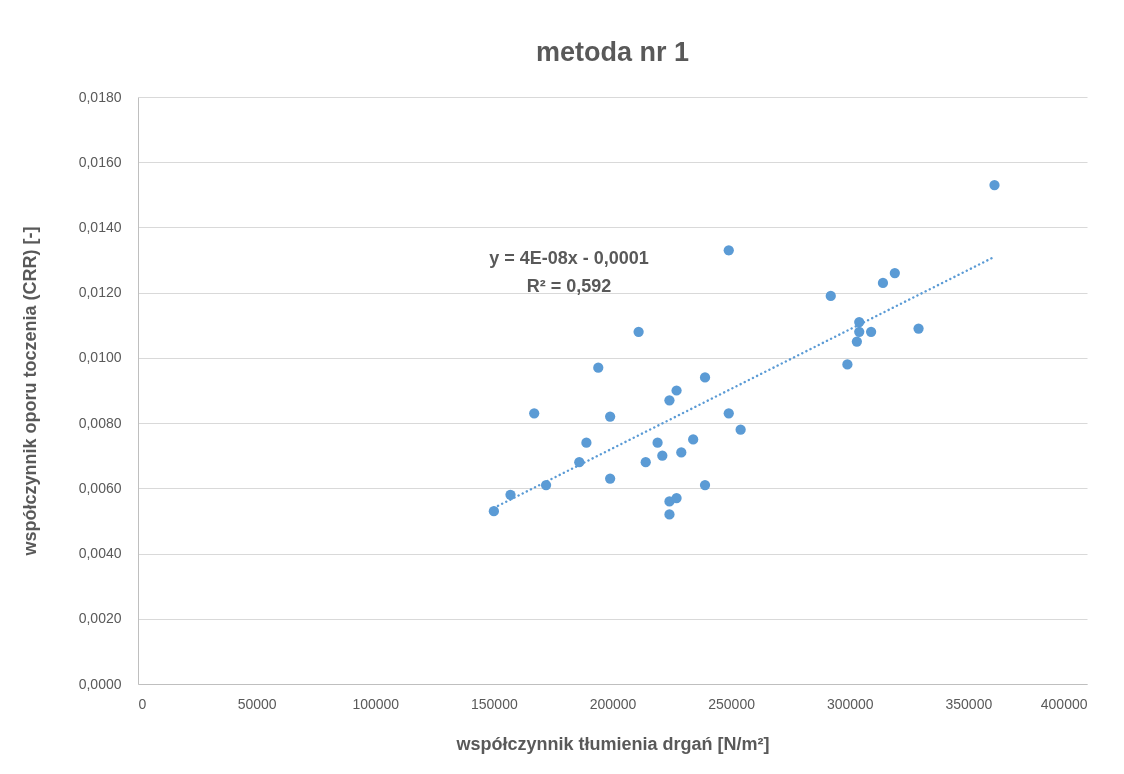 Image resolution: width=1124 pixels, height=774 pixels. I want to click on chart-title: metoda nr 1, so click(612, 52).